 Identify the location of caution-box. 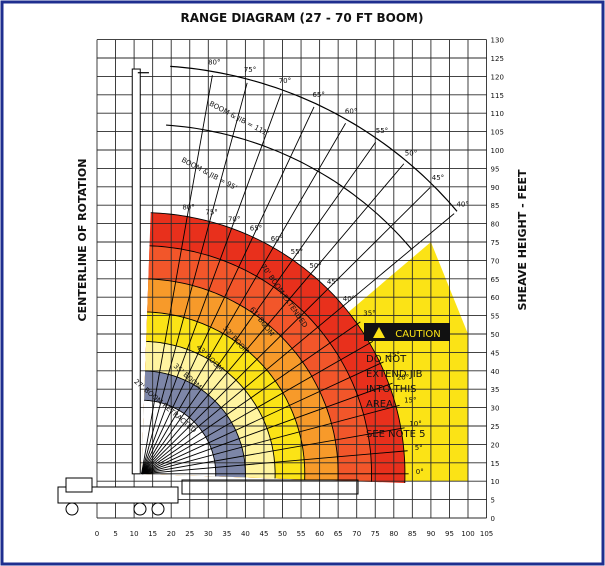
(407, 332).